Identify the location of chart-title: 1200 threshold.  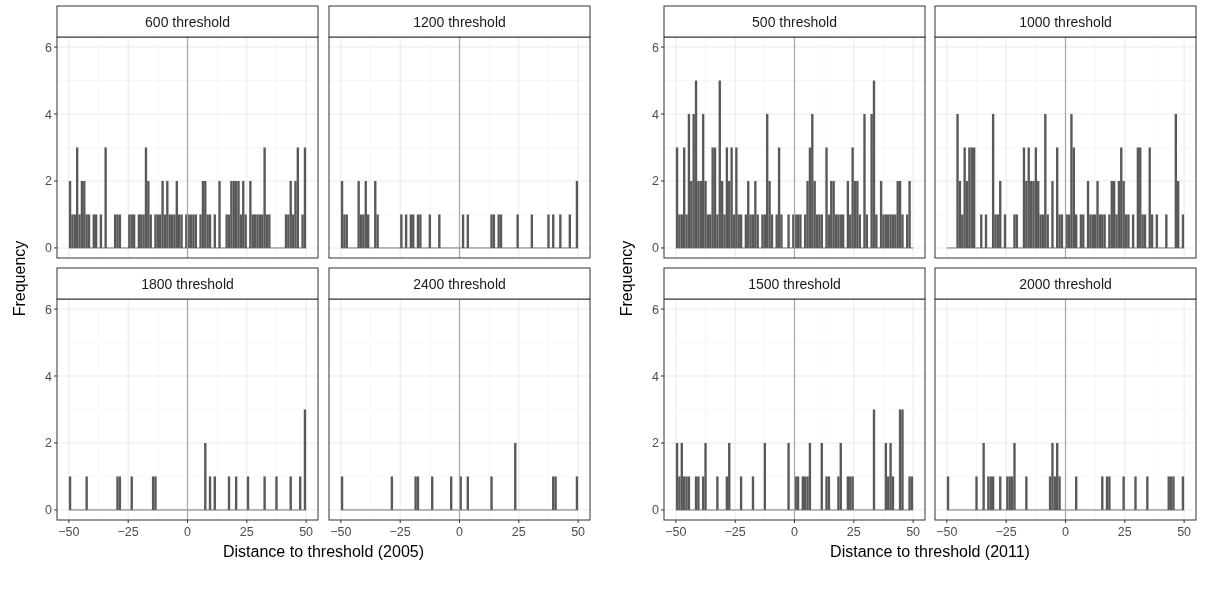
(459, 21).